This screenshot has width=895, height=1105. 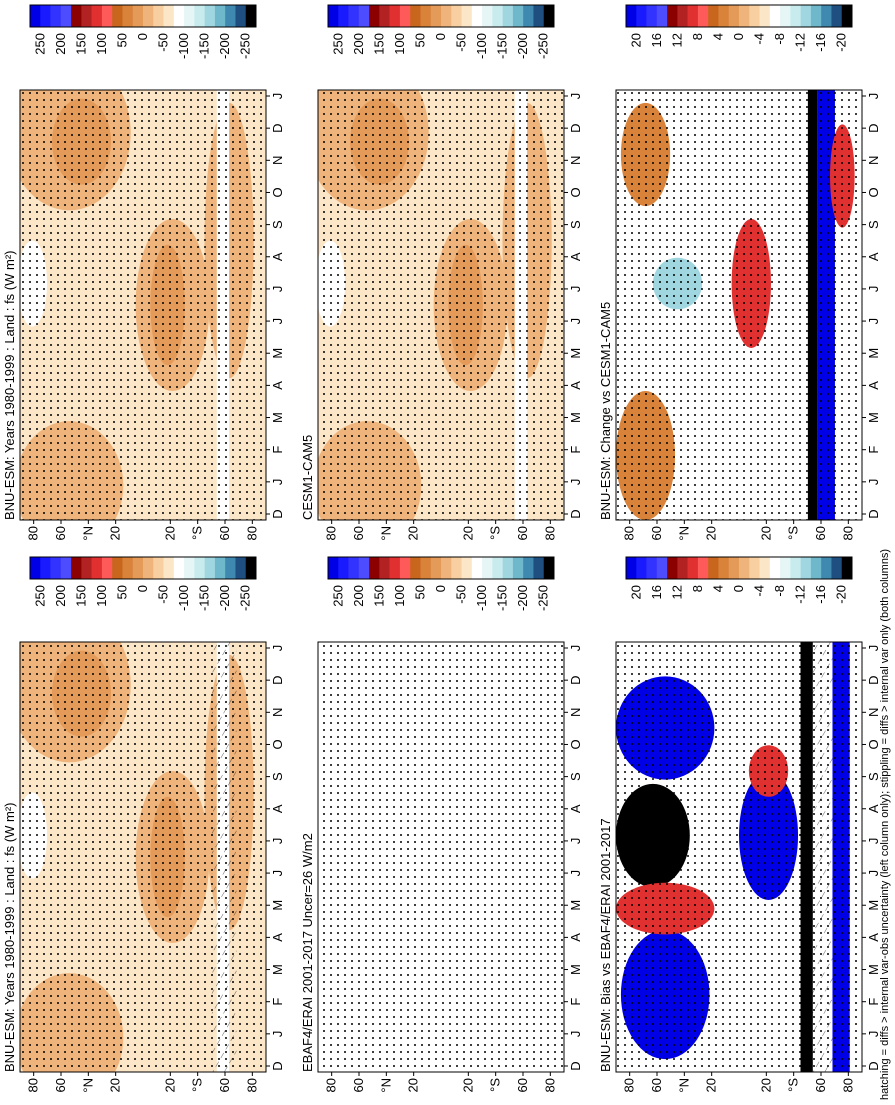 I want to click on month-label: M, so click(x=575, y=905).